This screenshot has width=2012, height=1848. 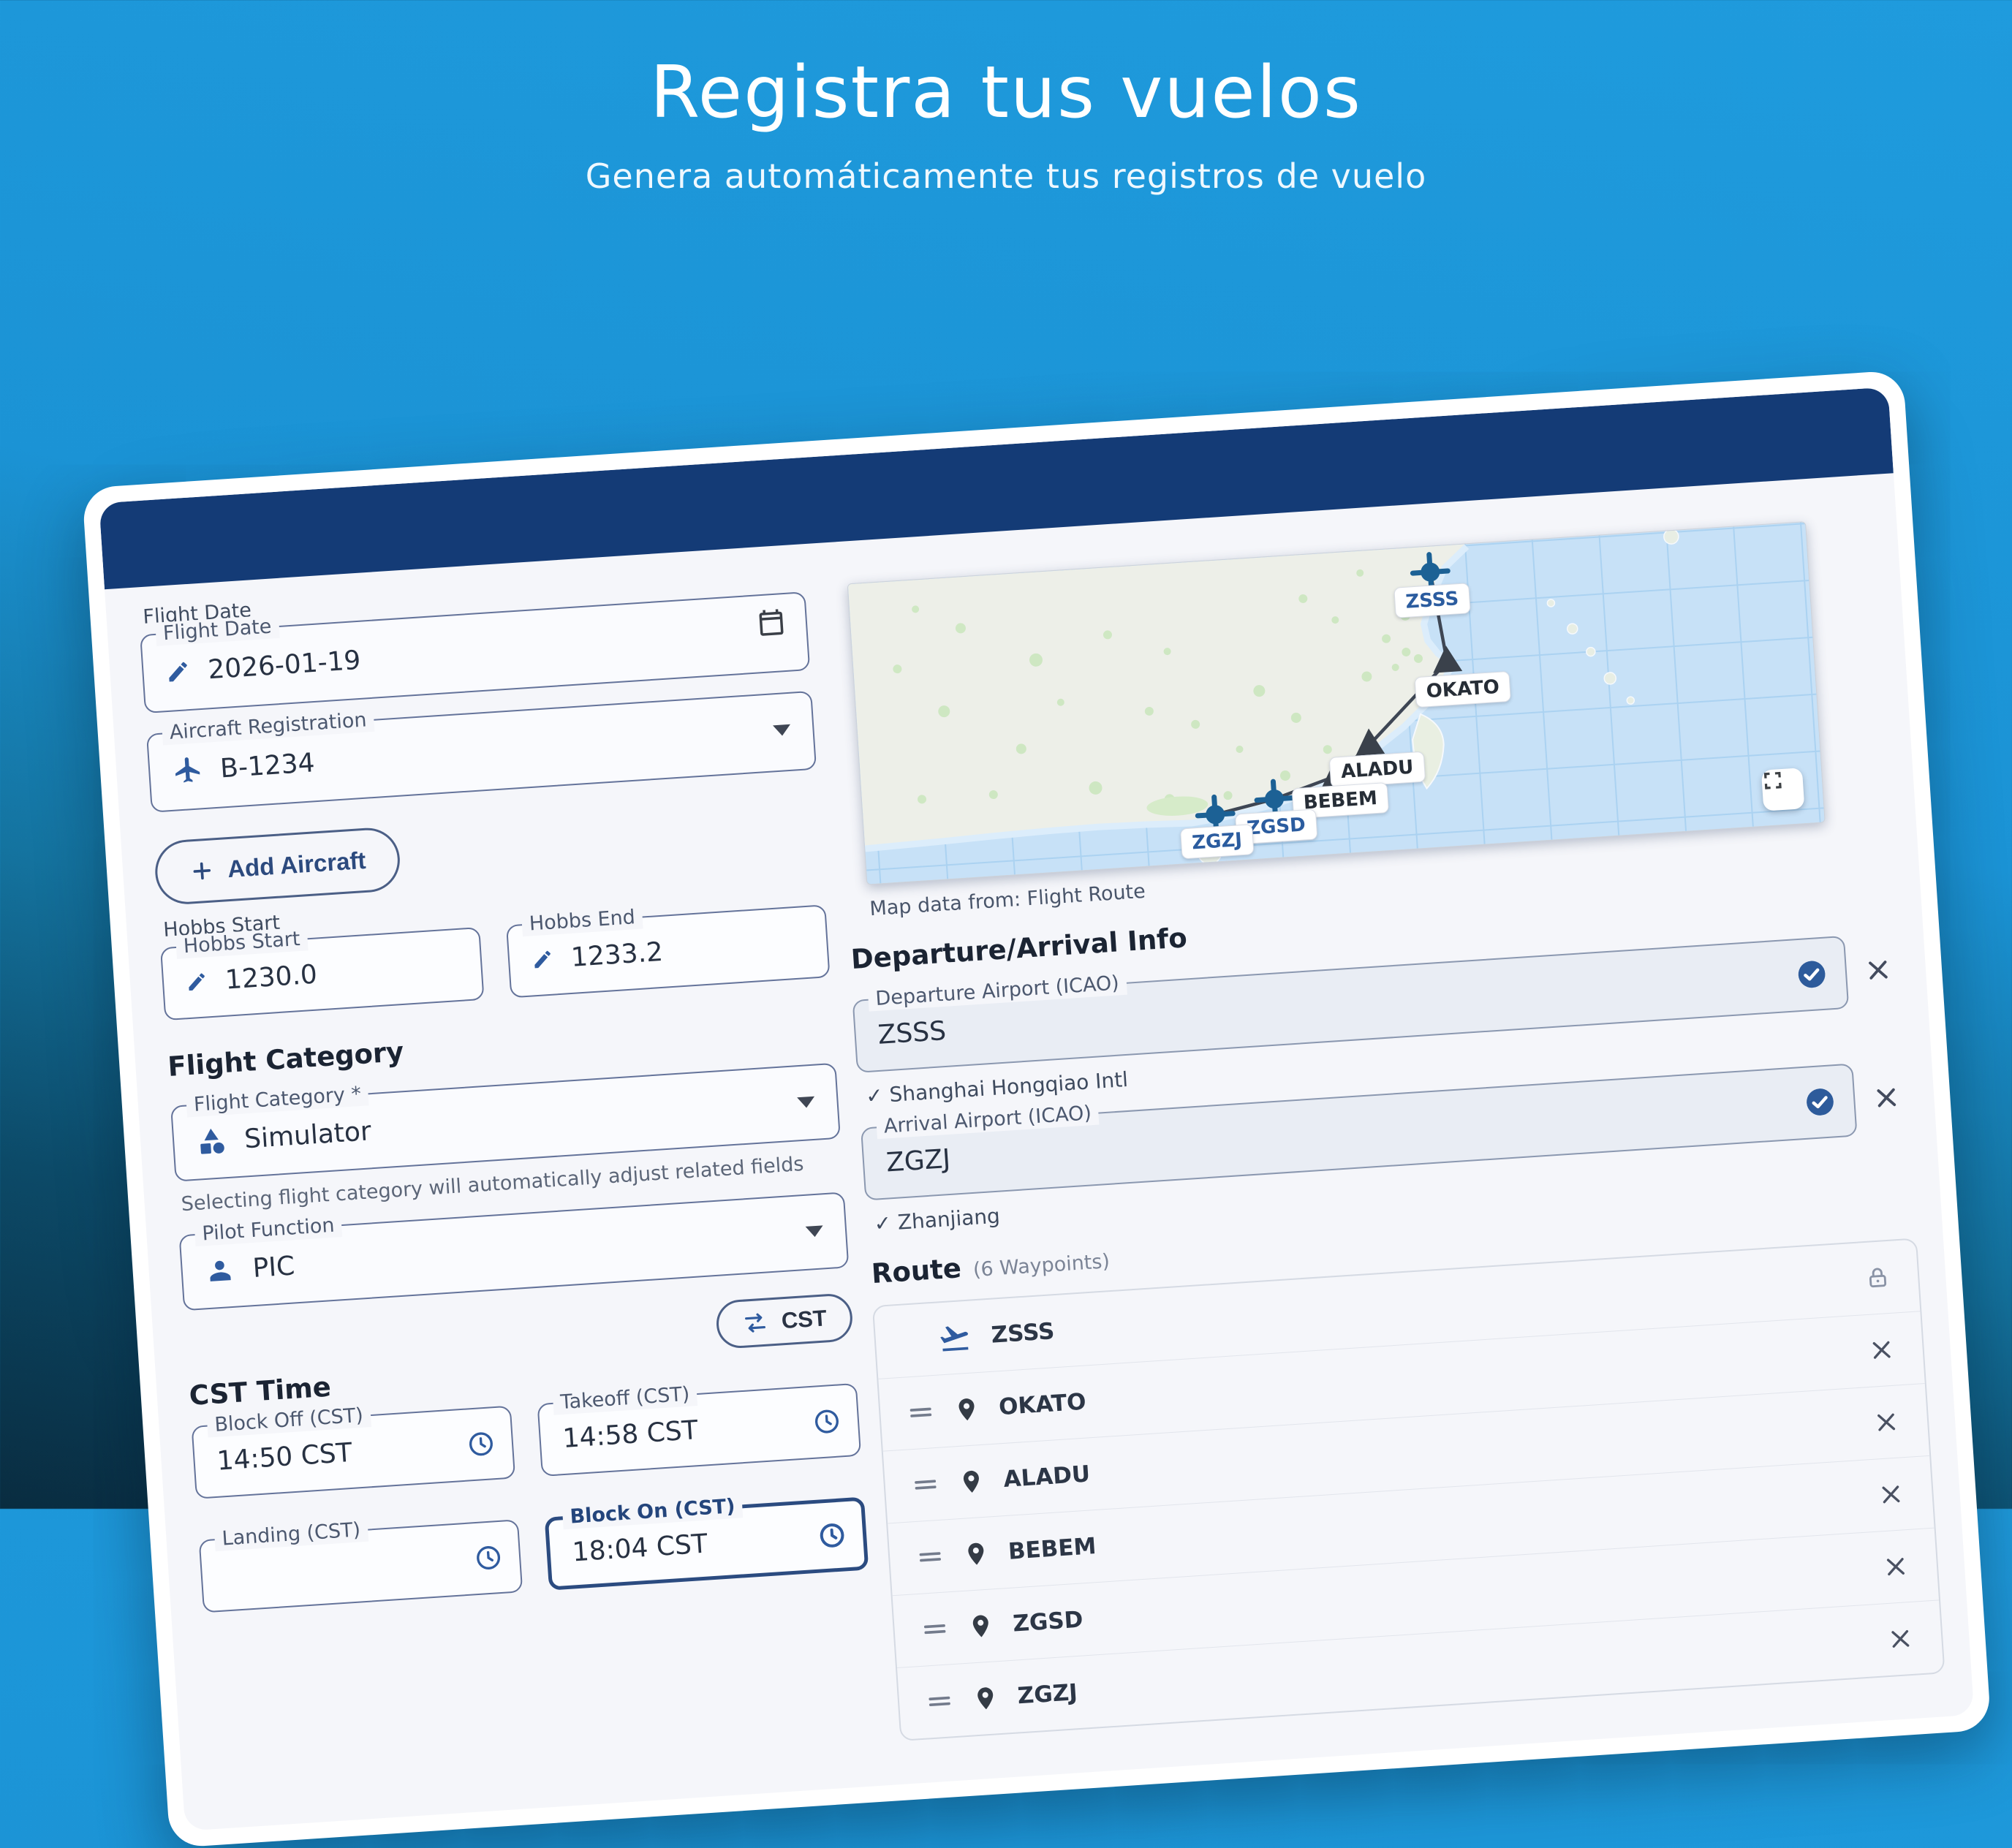 I want to click on block-on-floating-label: Block On (CST), so click(x=652, y=1512).